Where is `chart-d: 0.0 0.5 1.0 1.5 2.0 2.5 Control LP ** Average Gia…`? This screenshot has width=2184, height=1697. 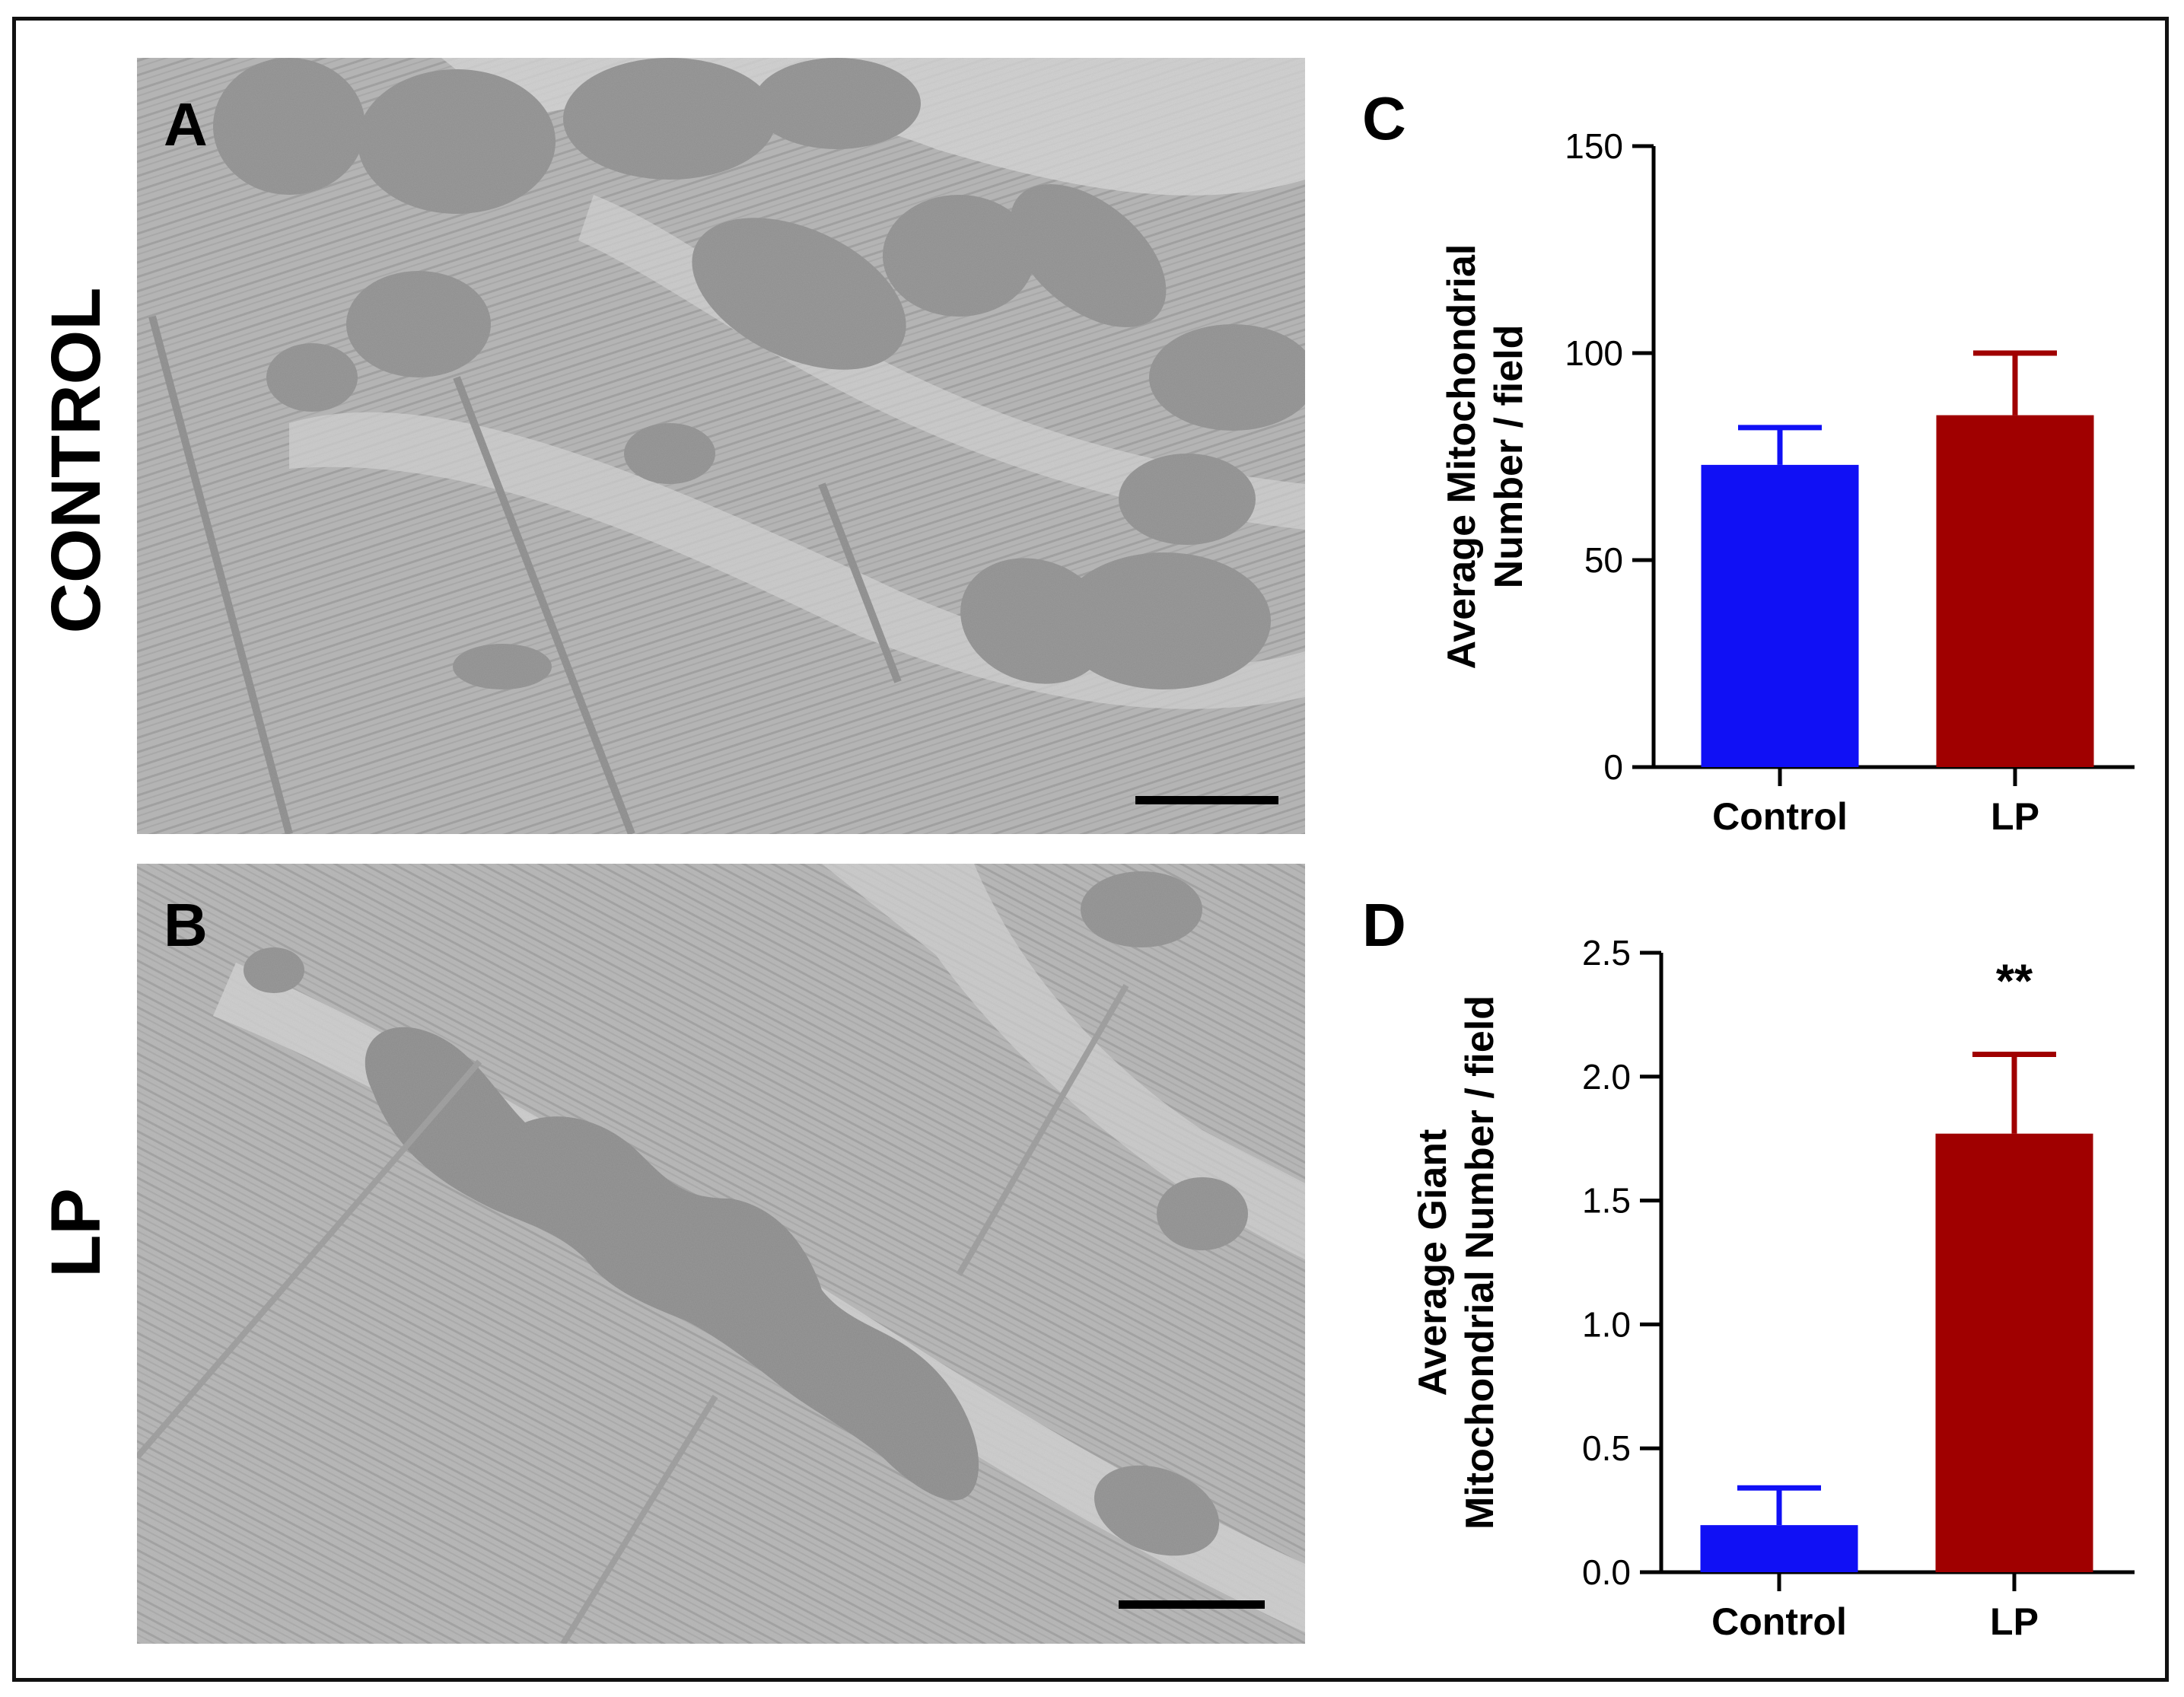 chart-d: 0.0 0.5 1.0 1.5 2.0 2.5 Control LP ** Average Gia… is located at coordinates (1777, 1286).